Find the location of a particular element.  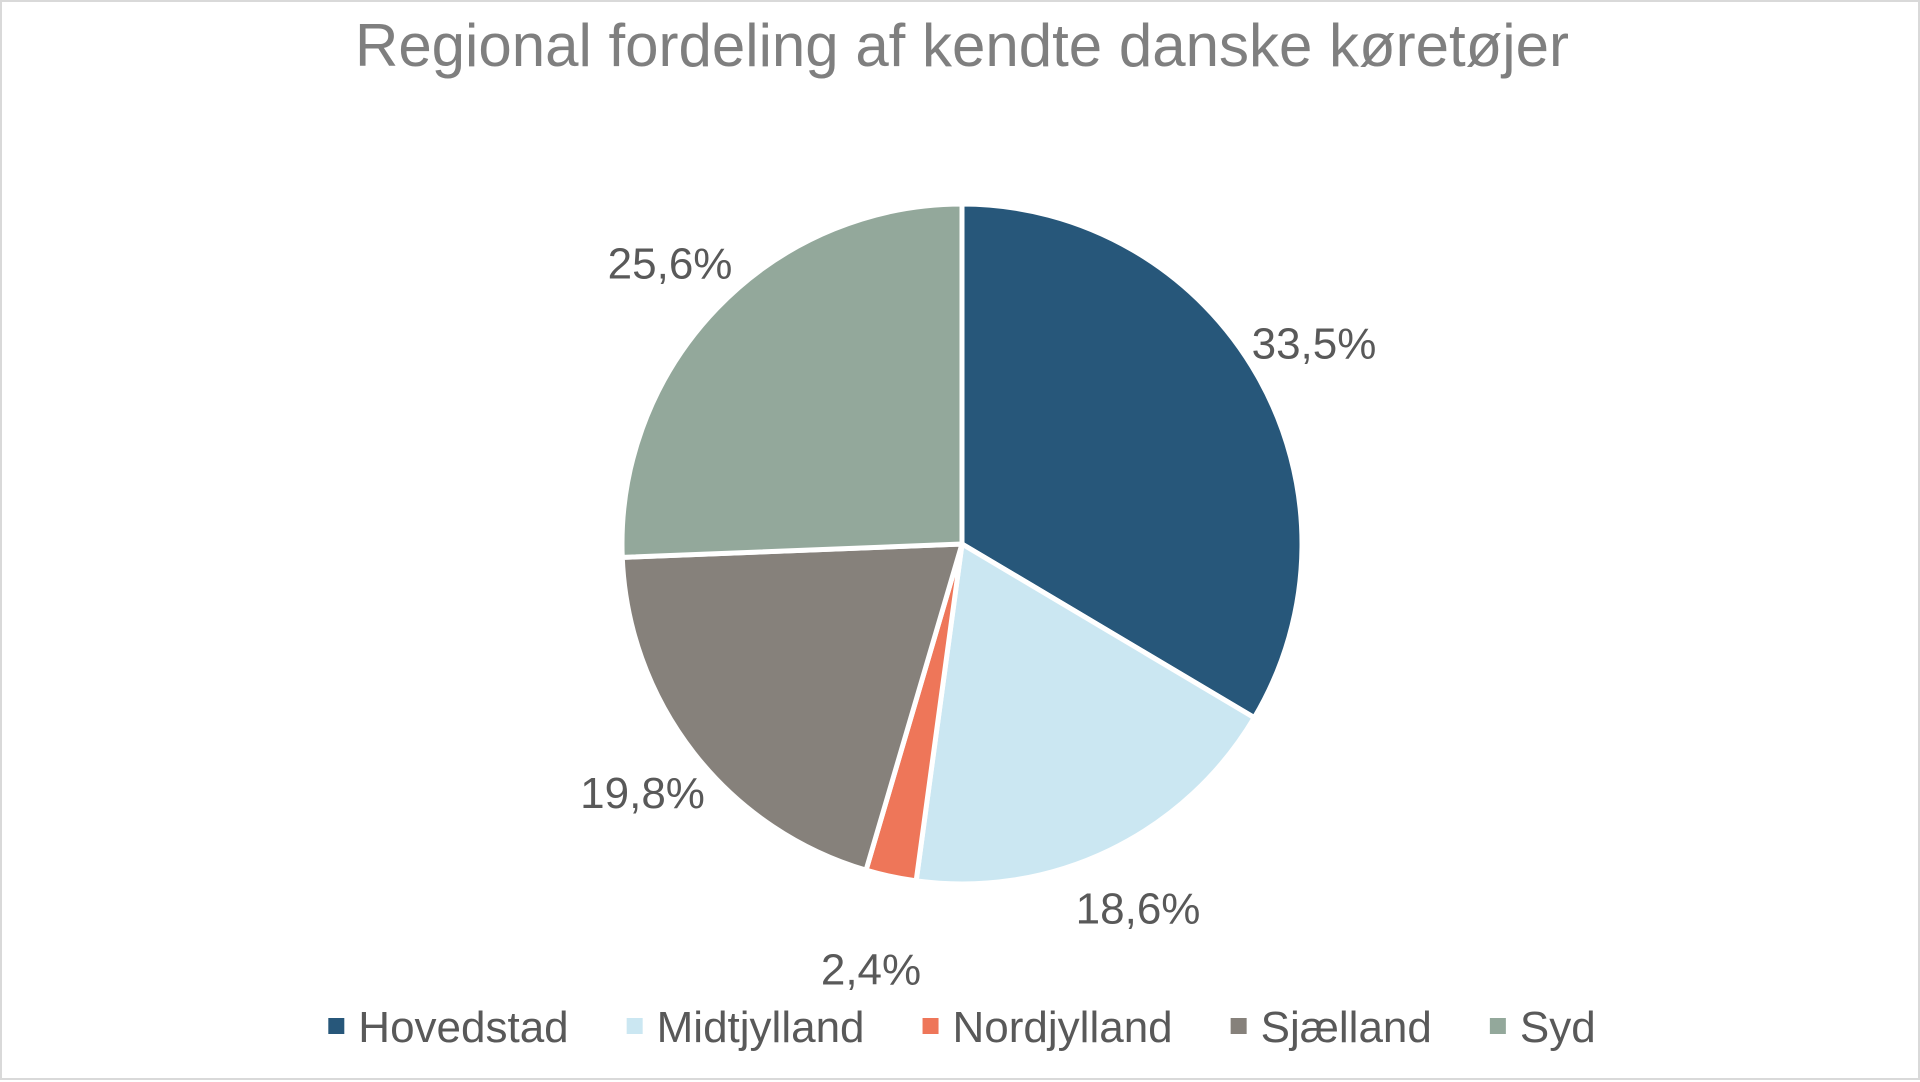

legend-item-midtjylland: Midtjylland is located at coordinates (745, 1027).